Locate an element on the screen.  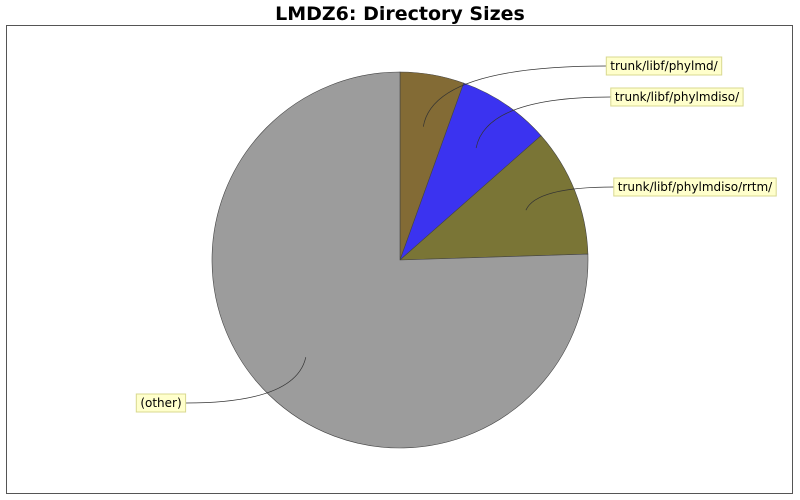
pie-slice-trunk-libf-phylmdiso-rrtm is located at coordinates (494, 198).